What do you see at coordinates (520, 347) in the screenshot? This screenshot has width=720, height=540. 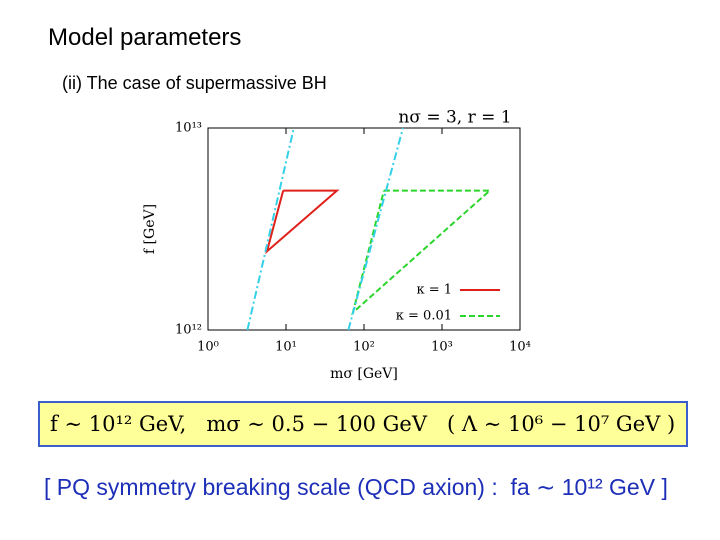 I see `x-tick-label: 10⁴` at bounding box center [520, 347].